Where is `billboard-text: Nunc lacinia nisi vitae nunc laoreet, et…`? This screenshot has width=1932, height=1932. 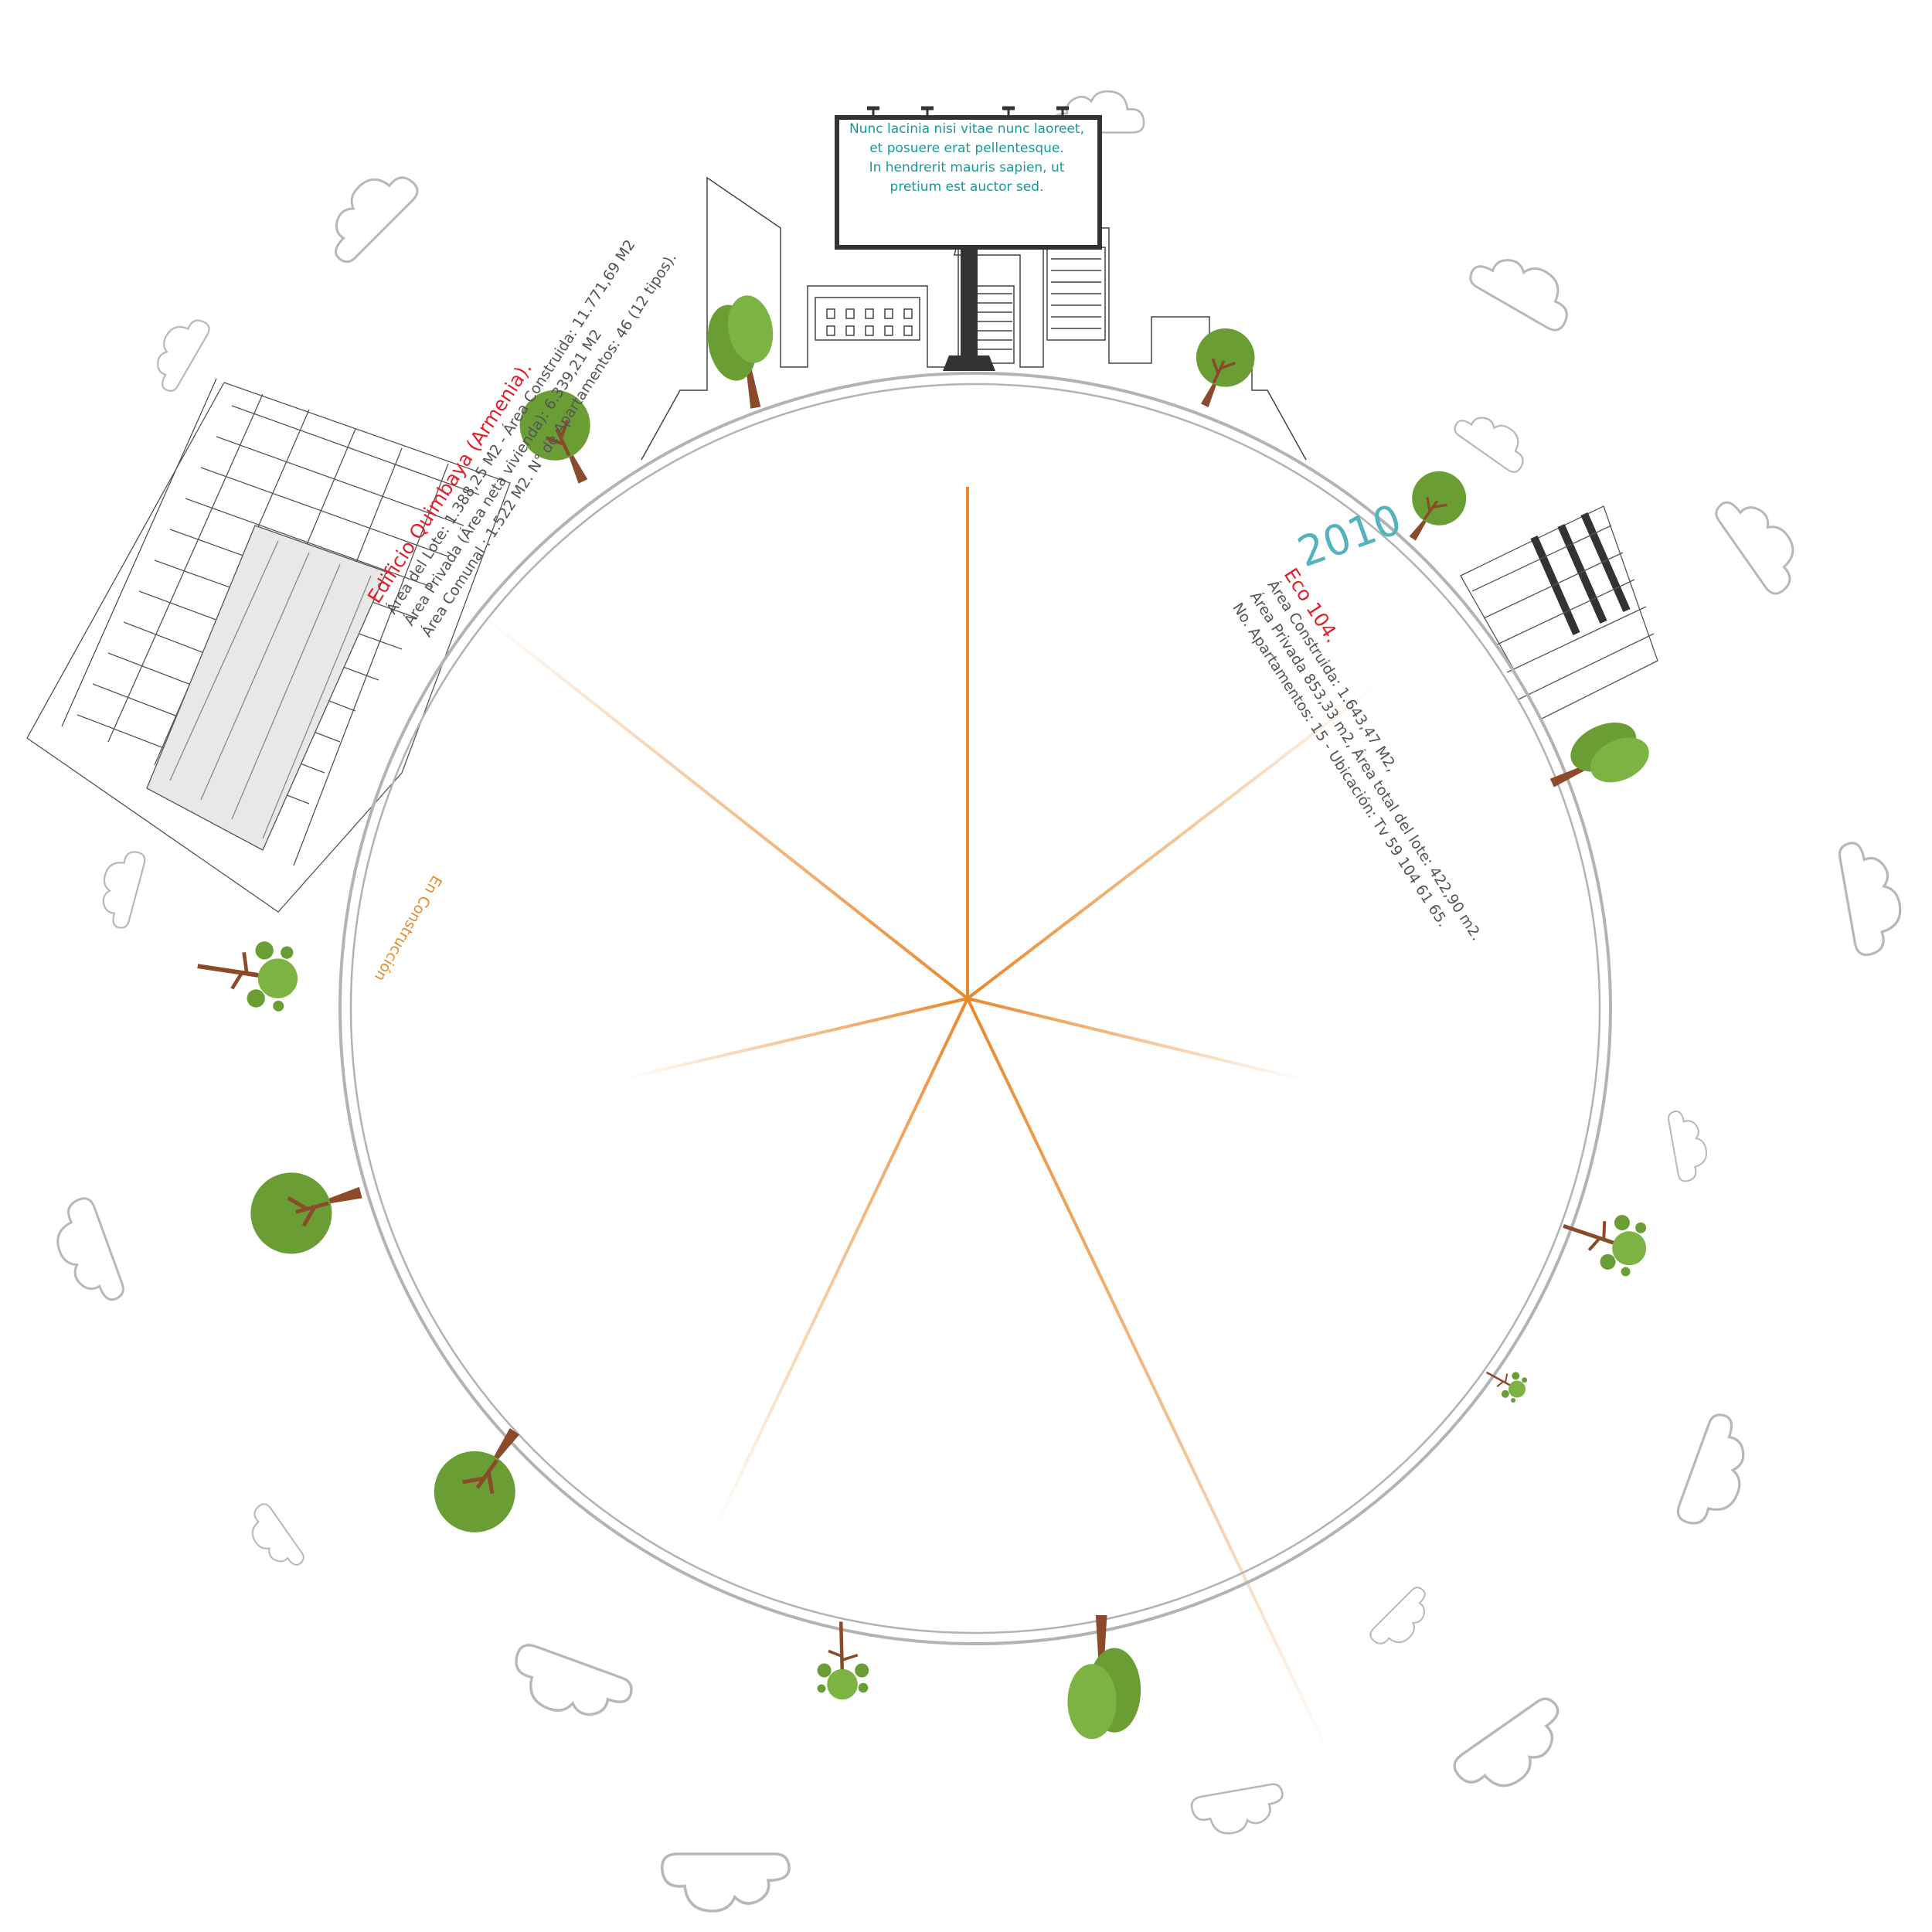
billboard-text: Nunc lacinia nisi vitae nunc laoreet, et… is located at coordinates (967, 182).